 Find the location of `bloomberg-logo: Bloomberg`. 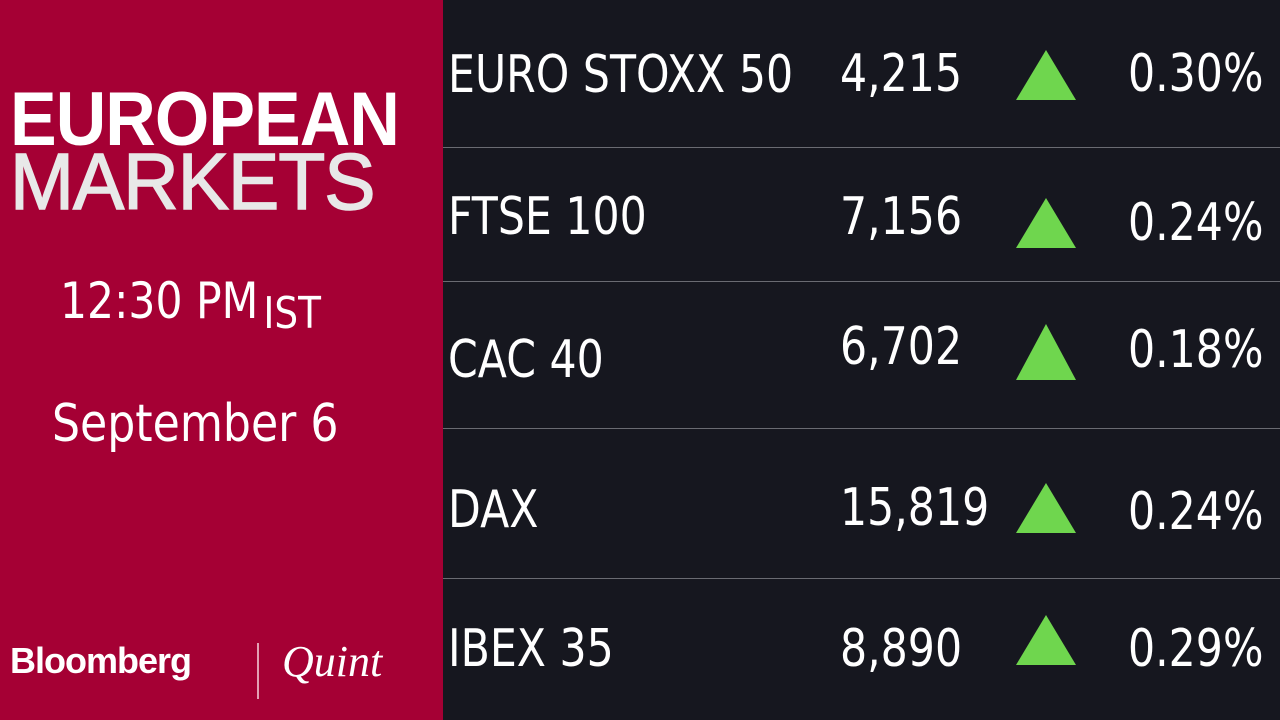

bloomberg-logo: Bloomberg is located at coordinates (101, 660).